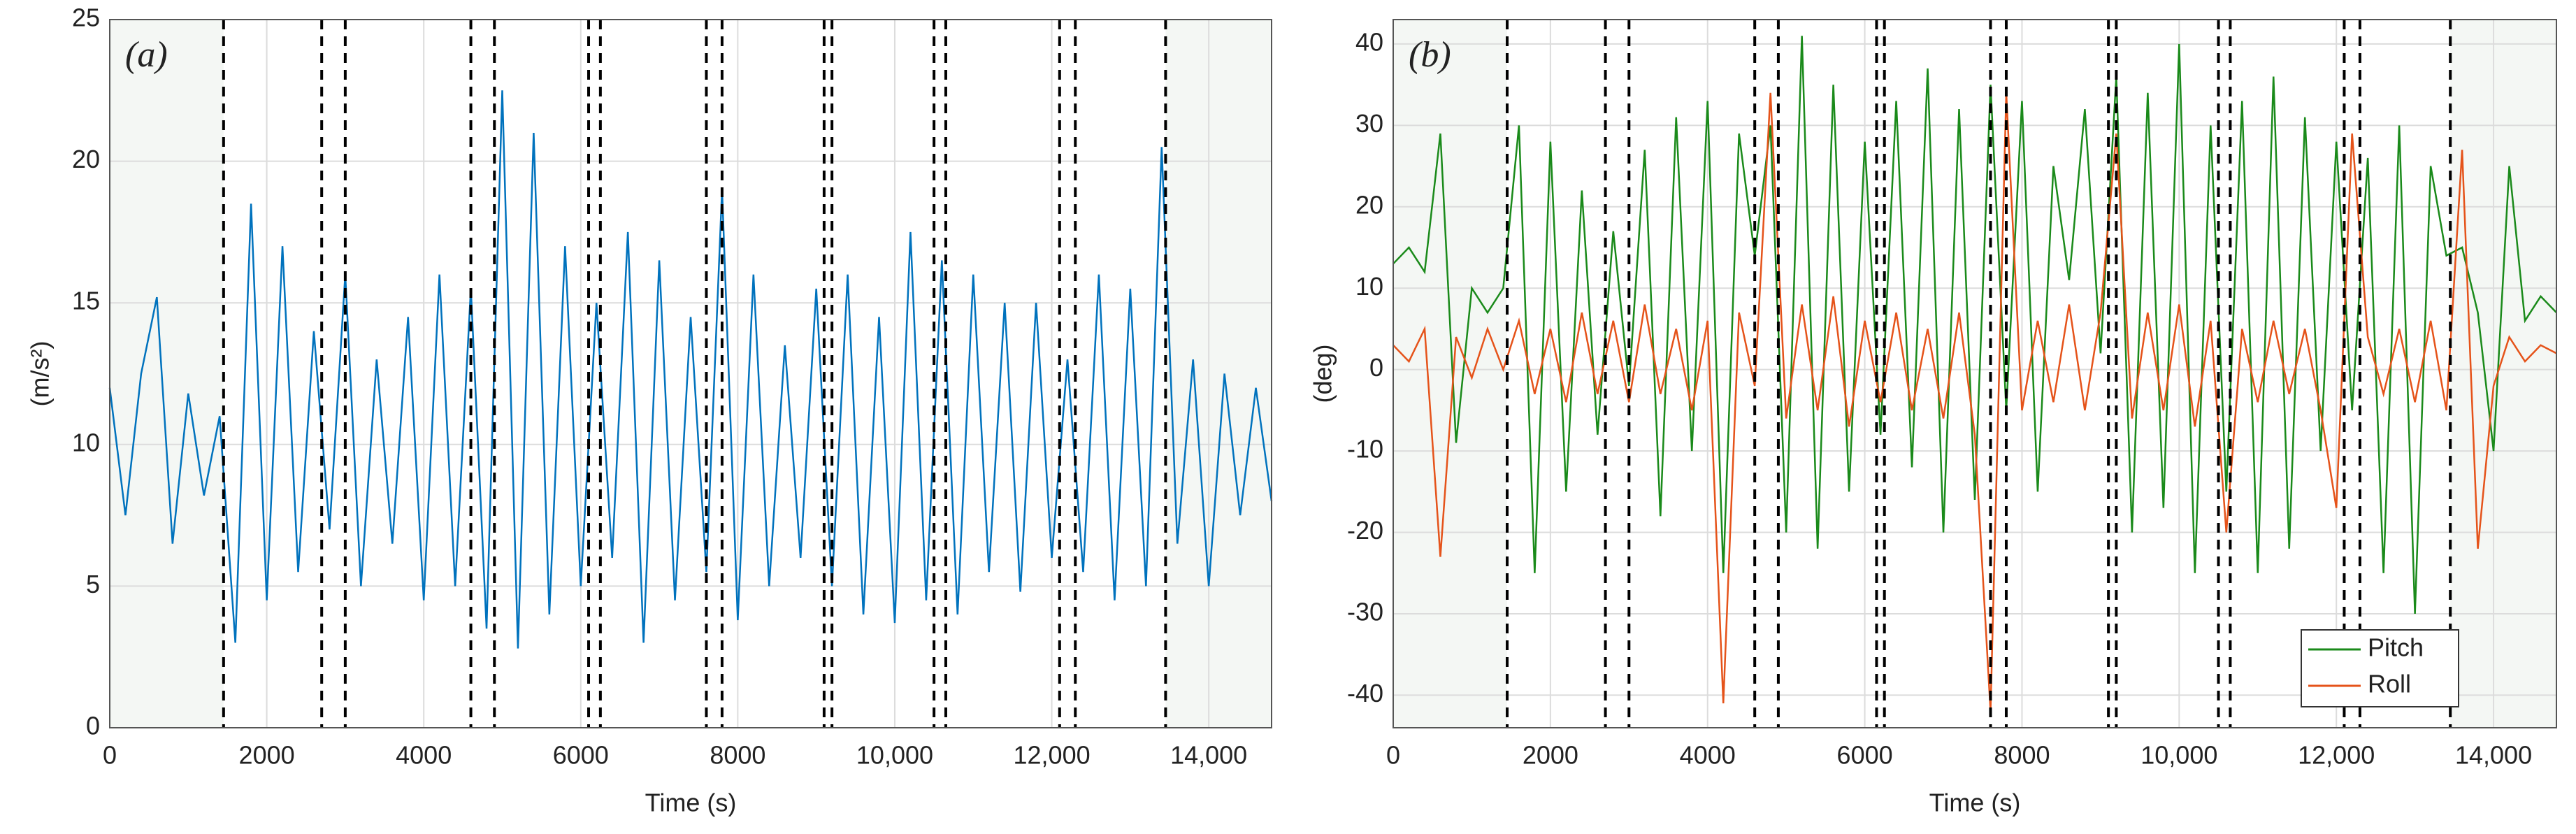 The width and height of the screenshot is (2576, 834). What do you see at coordinates (1365, 693) in the screenshot?
I see `y-tick-label: -40` at bounding box center [1365, 693].